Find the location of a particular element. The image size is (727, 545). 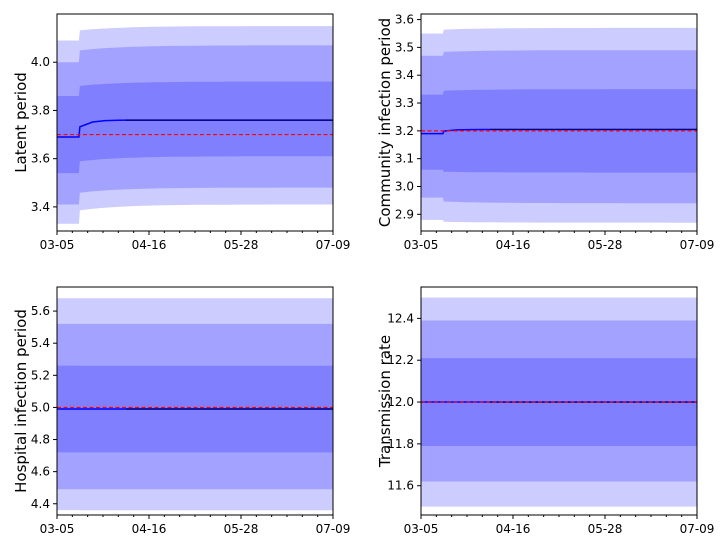

y-tick-label: 5.4 is located at coordinates (40, 343).